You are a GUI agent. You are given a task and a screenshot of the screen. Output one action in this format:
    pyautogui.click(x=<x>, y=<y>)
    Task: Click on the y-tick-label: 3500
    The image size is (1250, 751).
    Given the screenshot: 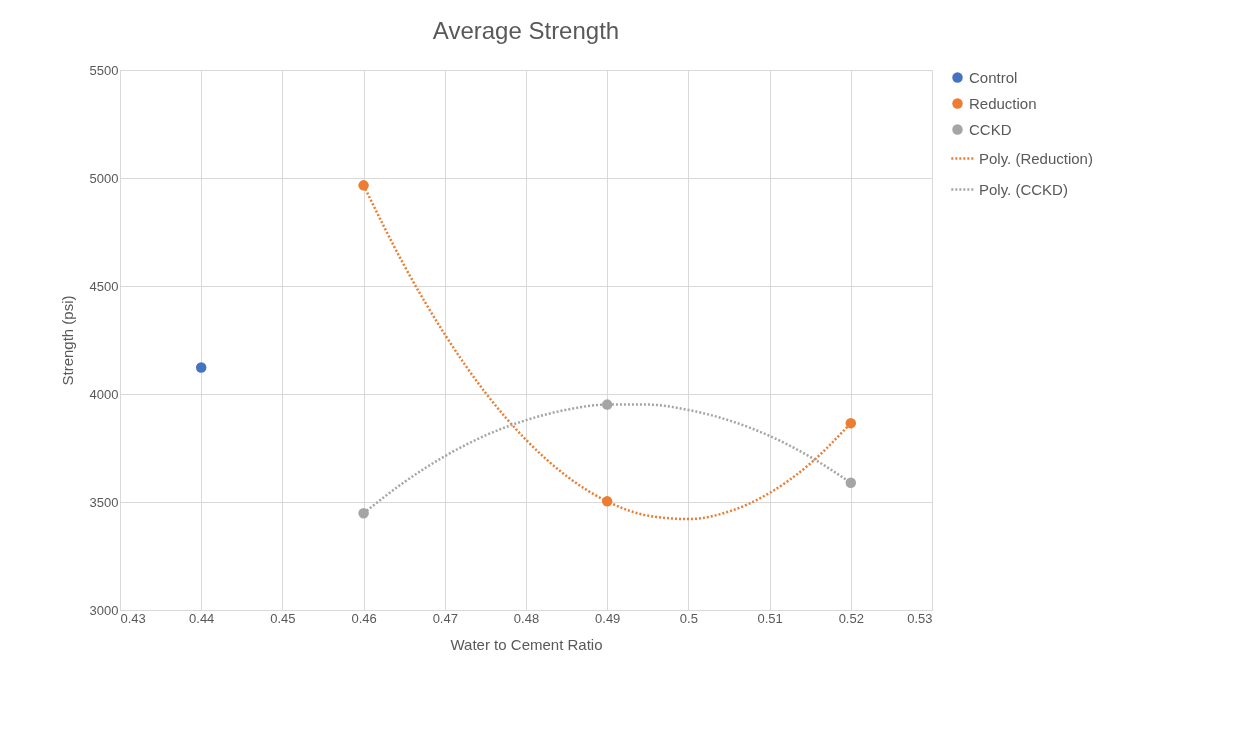 What is the action you would take?
    pyautogui.click(x=104, y=502)
    